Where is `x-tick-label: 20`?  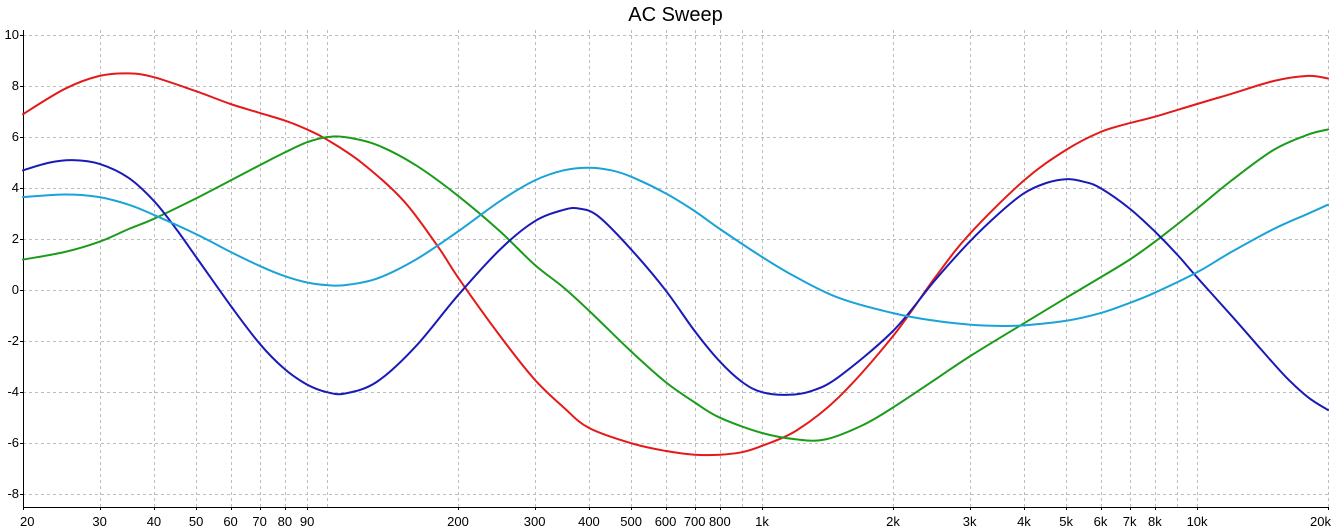 x-tick-label: 20 is located at coordinates (27, 521).